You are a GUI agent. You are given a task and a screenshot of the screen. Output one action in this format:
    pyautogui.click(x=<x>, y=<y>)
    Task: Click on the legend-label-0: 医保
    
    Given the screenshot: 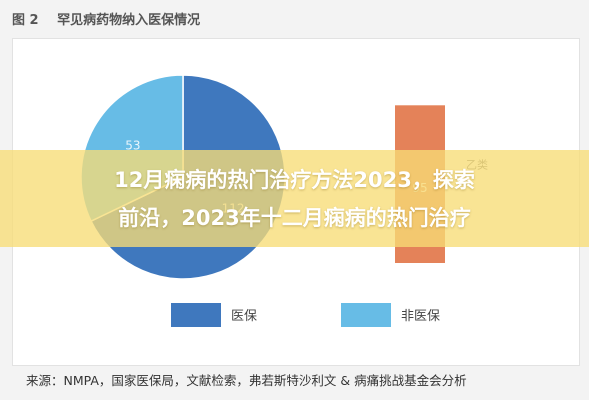 What is the action you would take?
    pyautogui.click(x=244, y=316)
    